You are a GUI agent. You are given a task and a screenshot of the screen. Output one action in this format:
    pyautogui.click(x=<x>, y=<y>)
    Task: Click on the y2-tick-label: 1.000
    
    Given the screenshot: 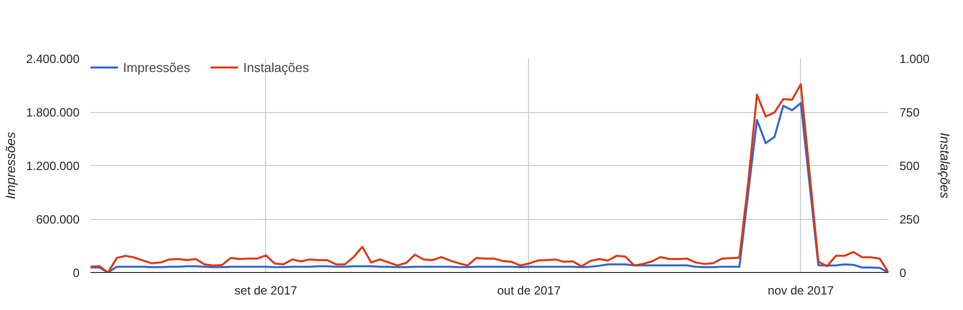 What is the action you would take?
    pyautogui.click(x=915, y=59)
    